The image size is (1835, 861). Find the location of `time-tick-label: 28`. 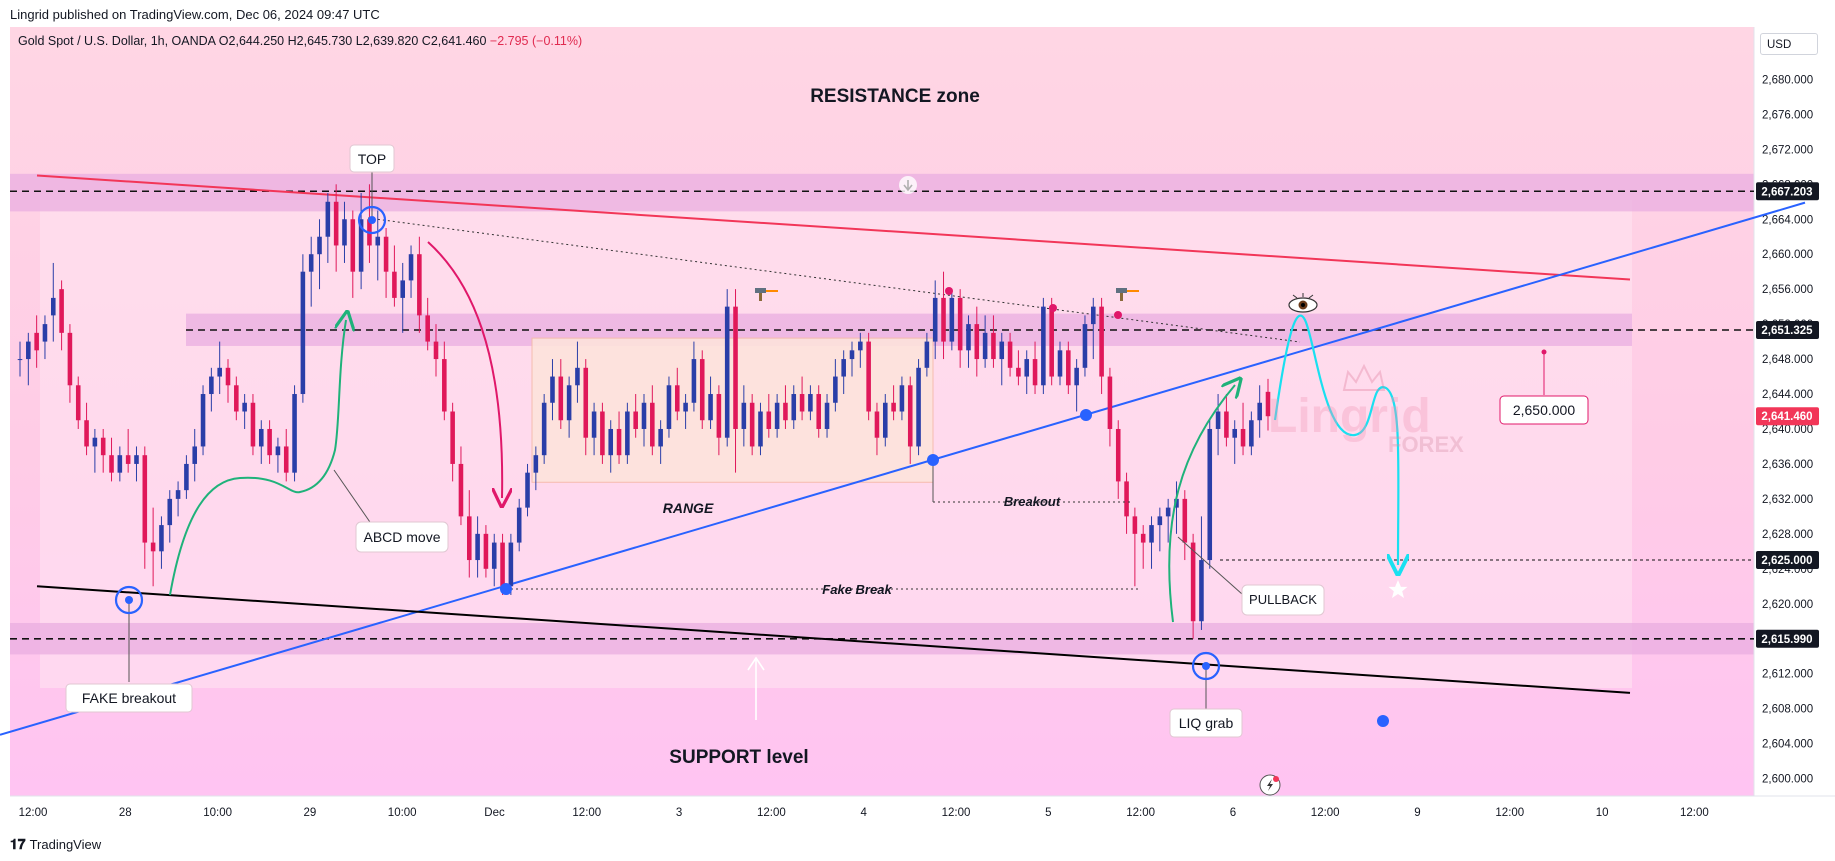

time-tick-label: 28 is located at coordinates (125, 813).